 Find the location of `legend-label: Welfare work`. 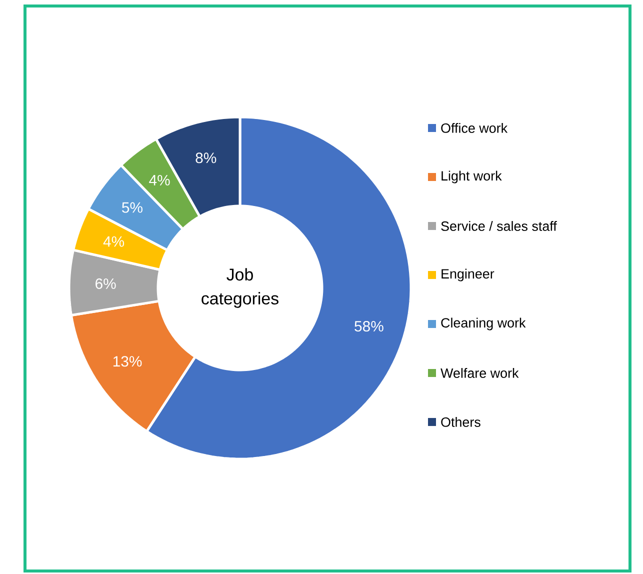

legend-label: Welfare work is located at coordinates (479, 373).